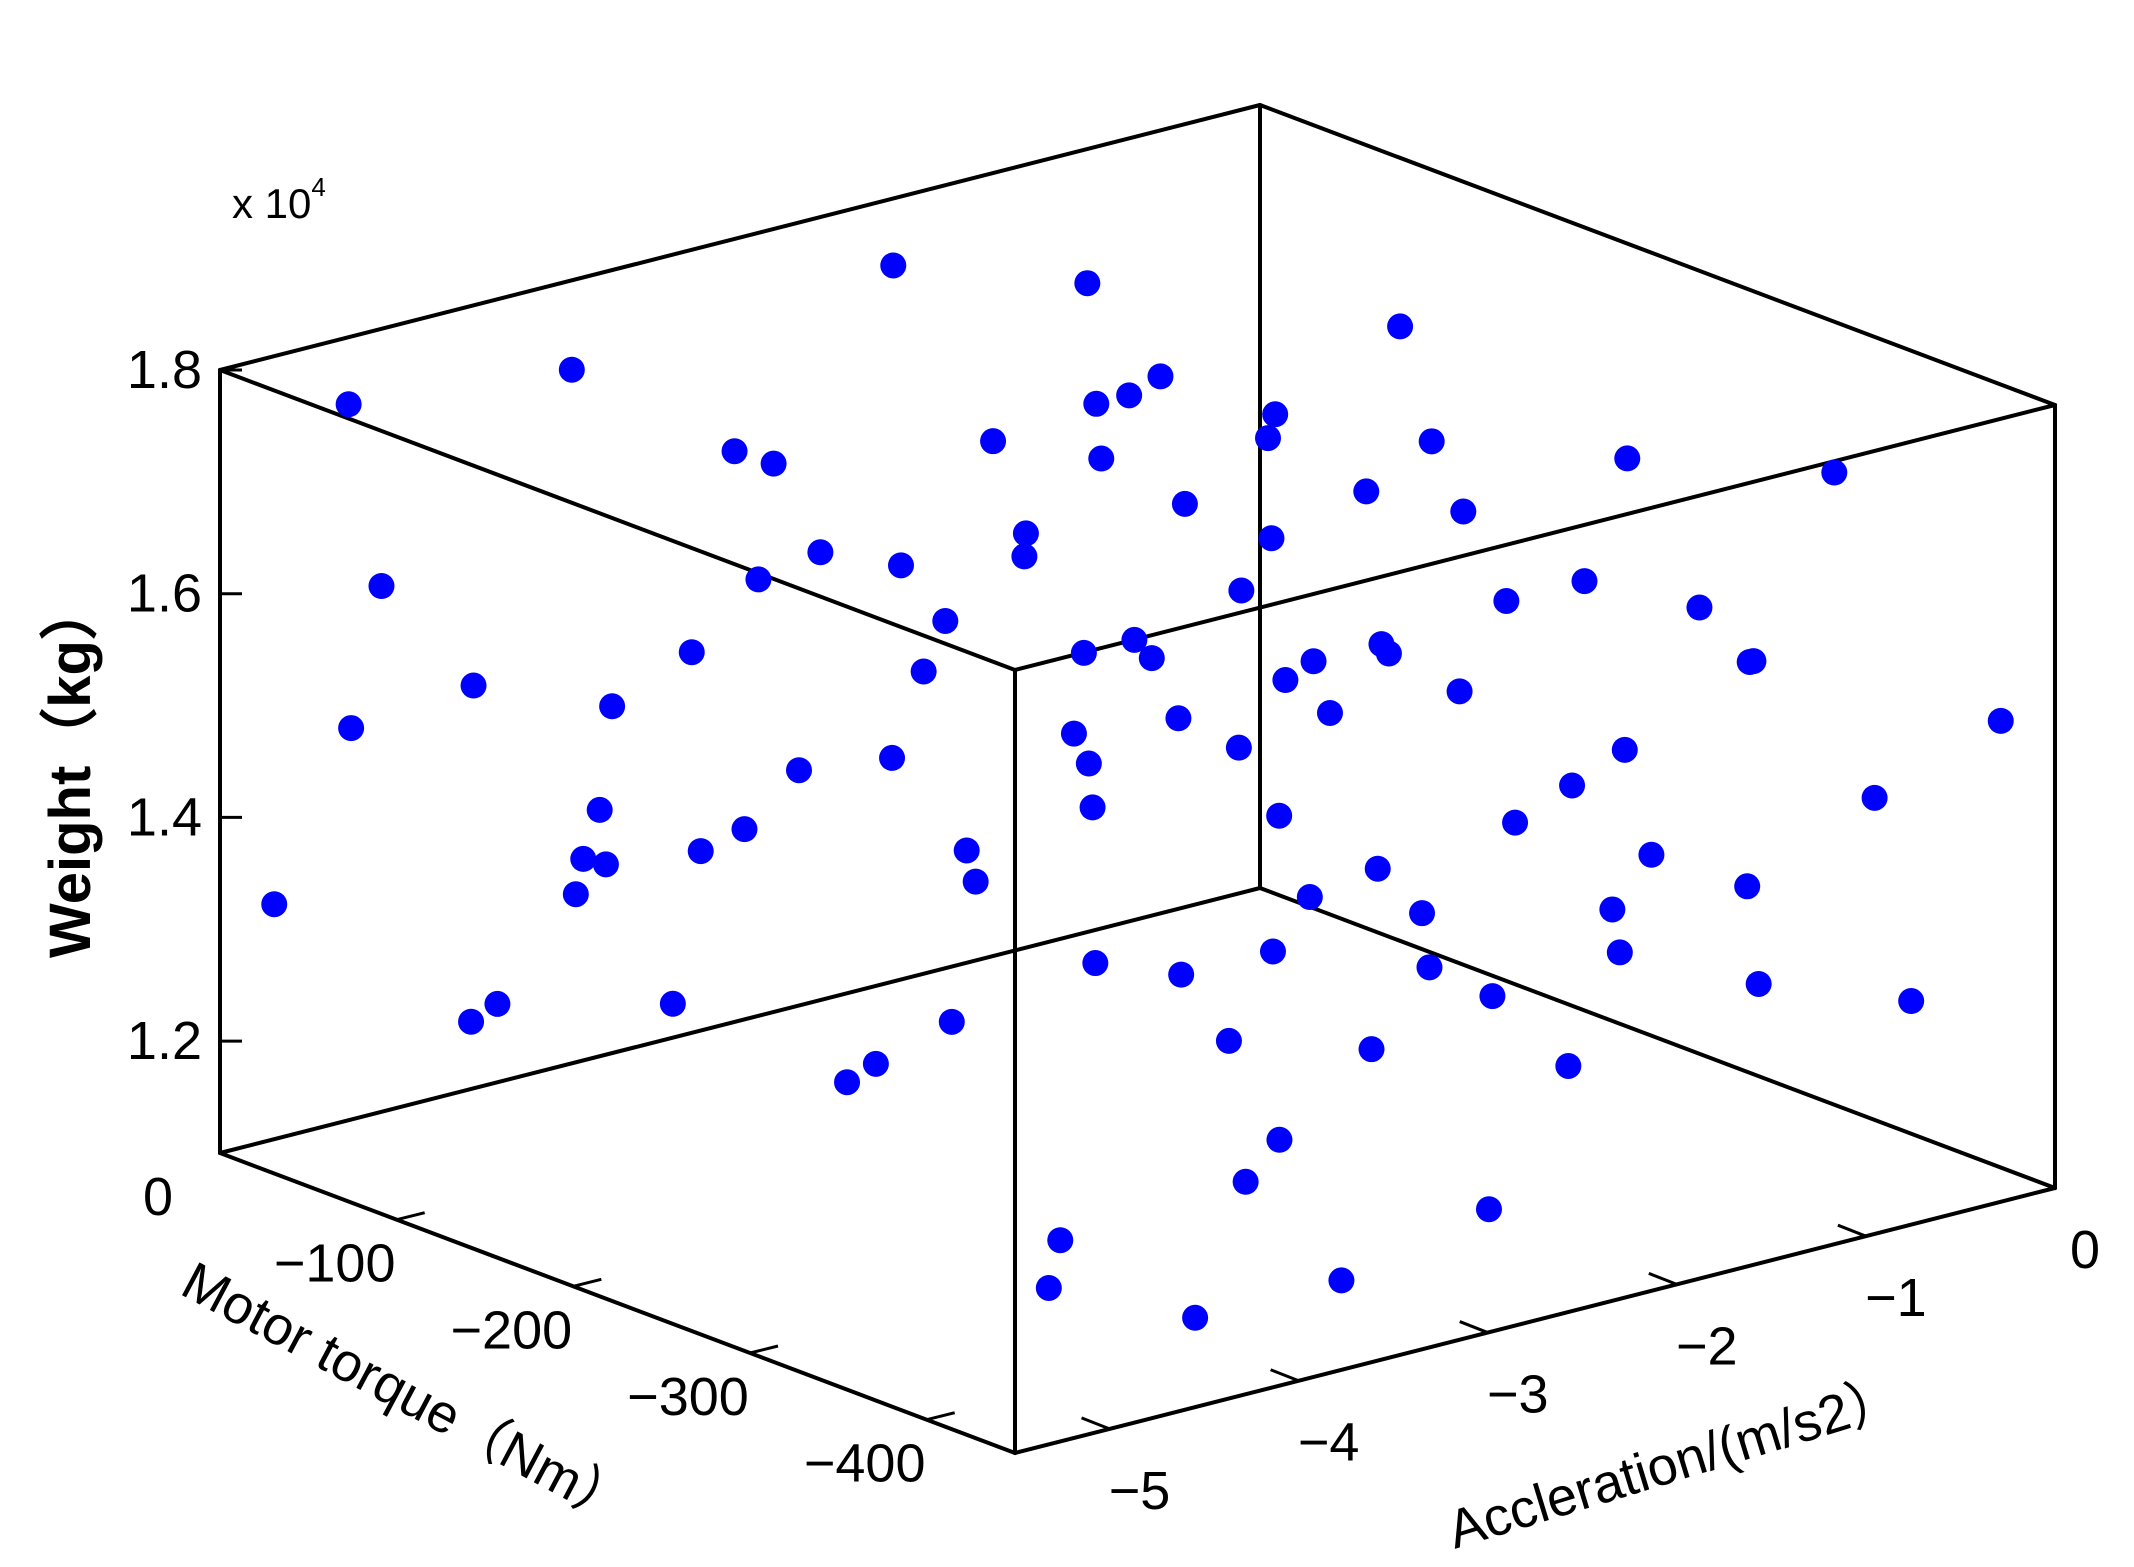 This screenshot has height=1567, width=2134. Describe the element at coordinates (164, 1041) in the screenshot. I see `z-tick-label: 1.2` at that location.